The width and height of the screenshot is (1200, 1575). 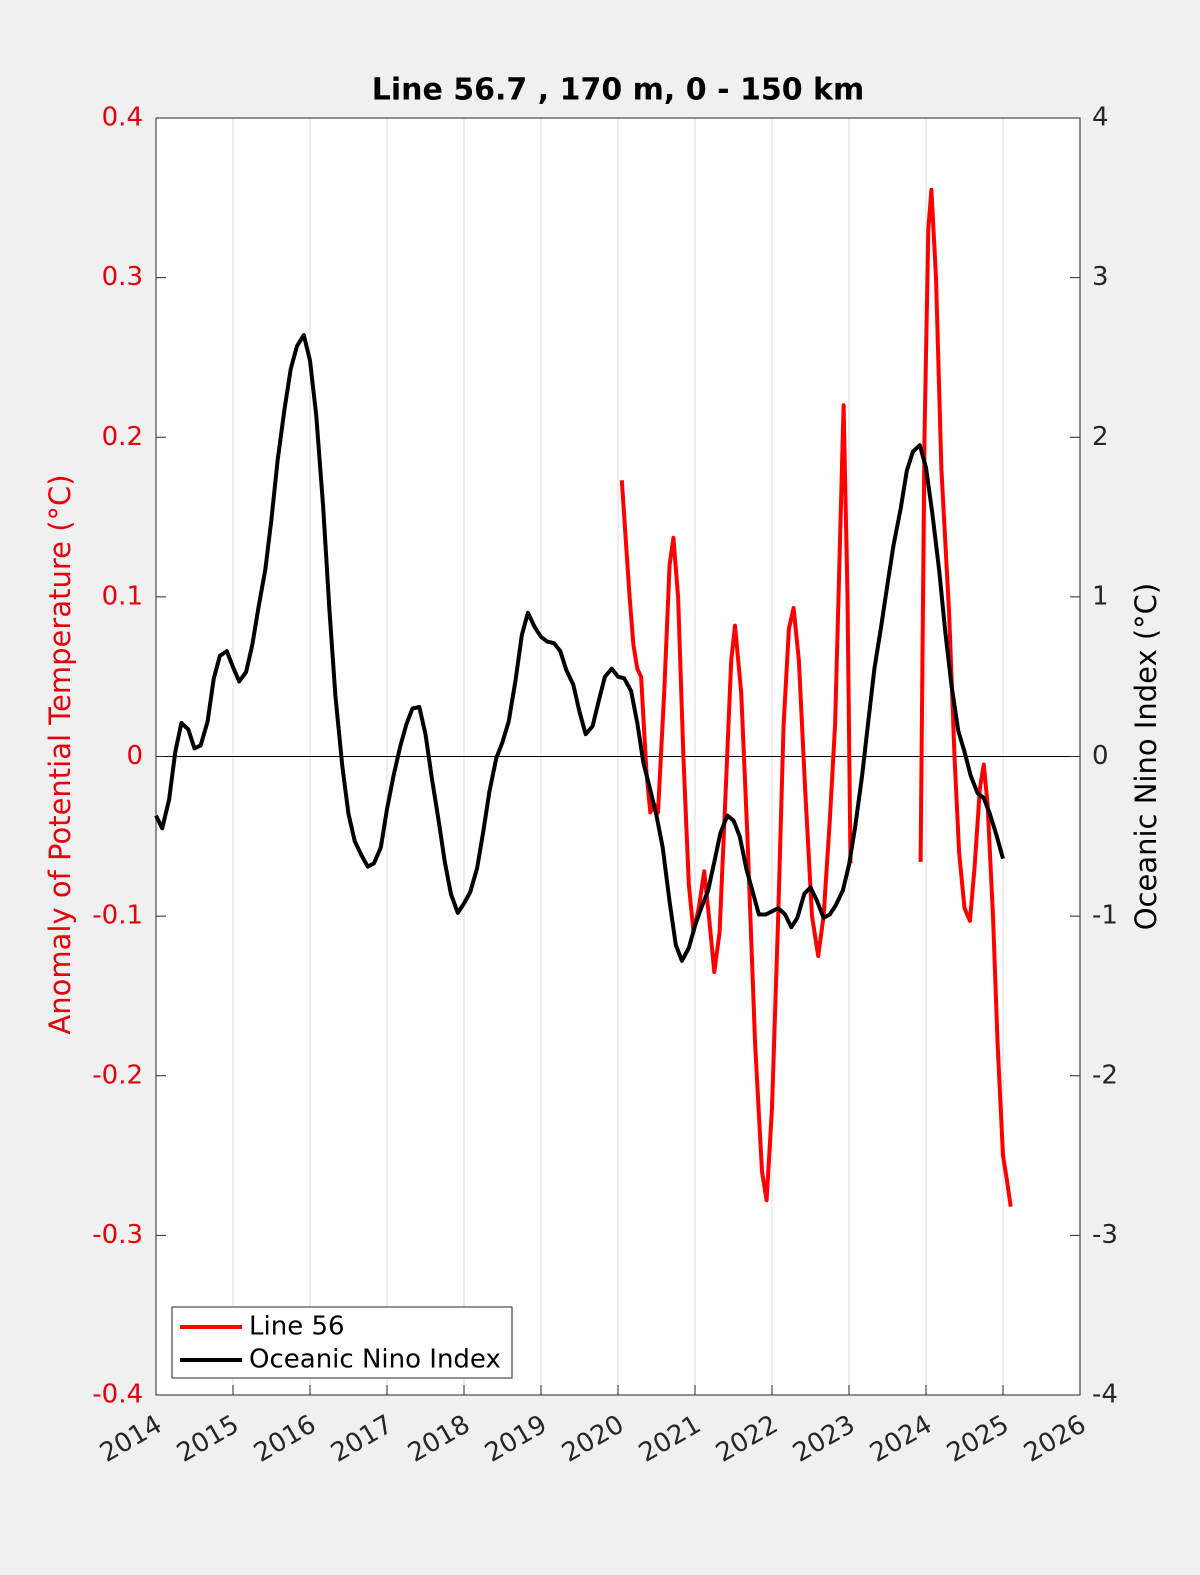 I want to click on y-tick-label: -0.4, so click(x=117, y=1395).